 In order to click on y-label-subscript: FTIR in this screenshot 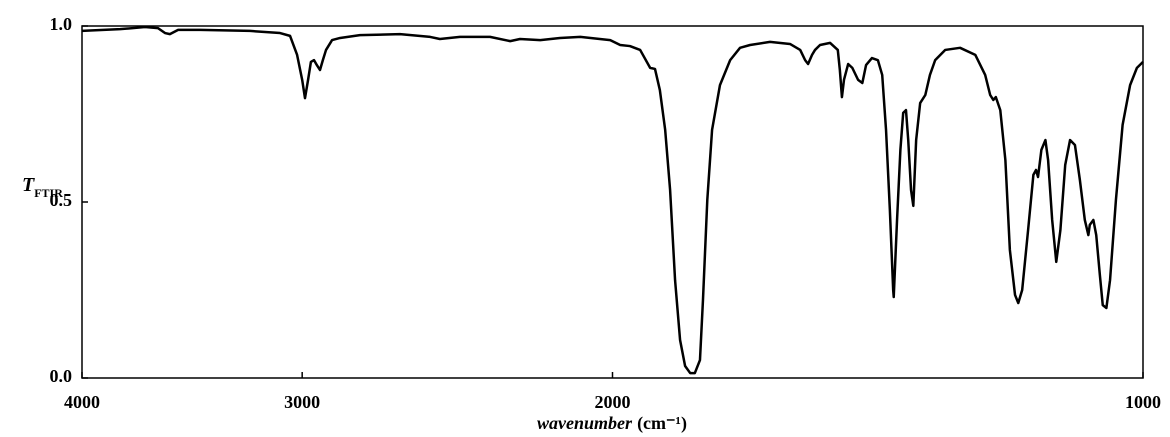, I will do `click(48, 193)`.